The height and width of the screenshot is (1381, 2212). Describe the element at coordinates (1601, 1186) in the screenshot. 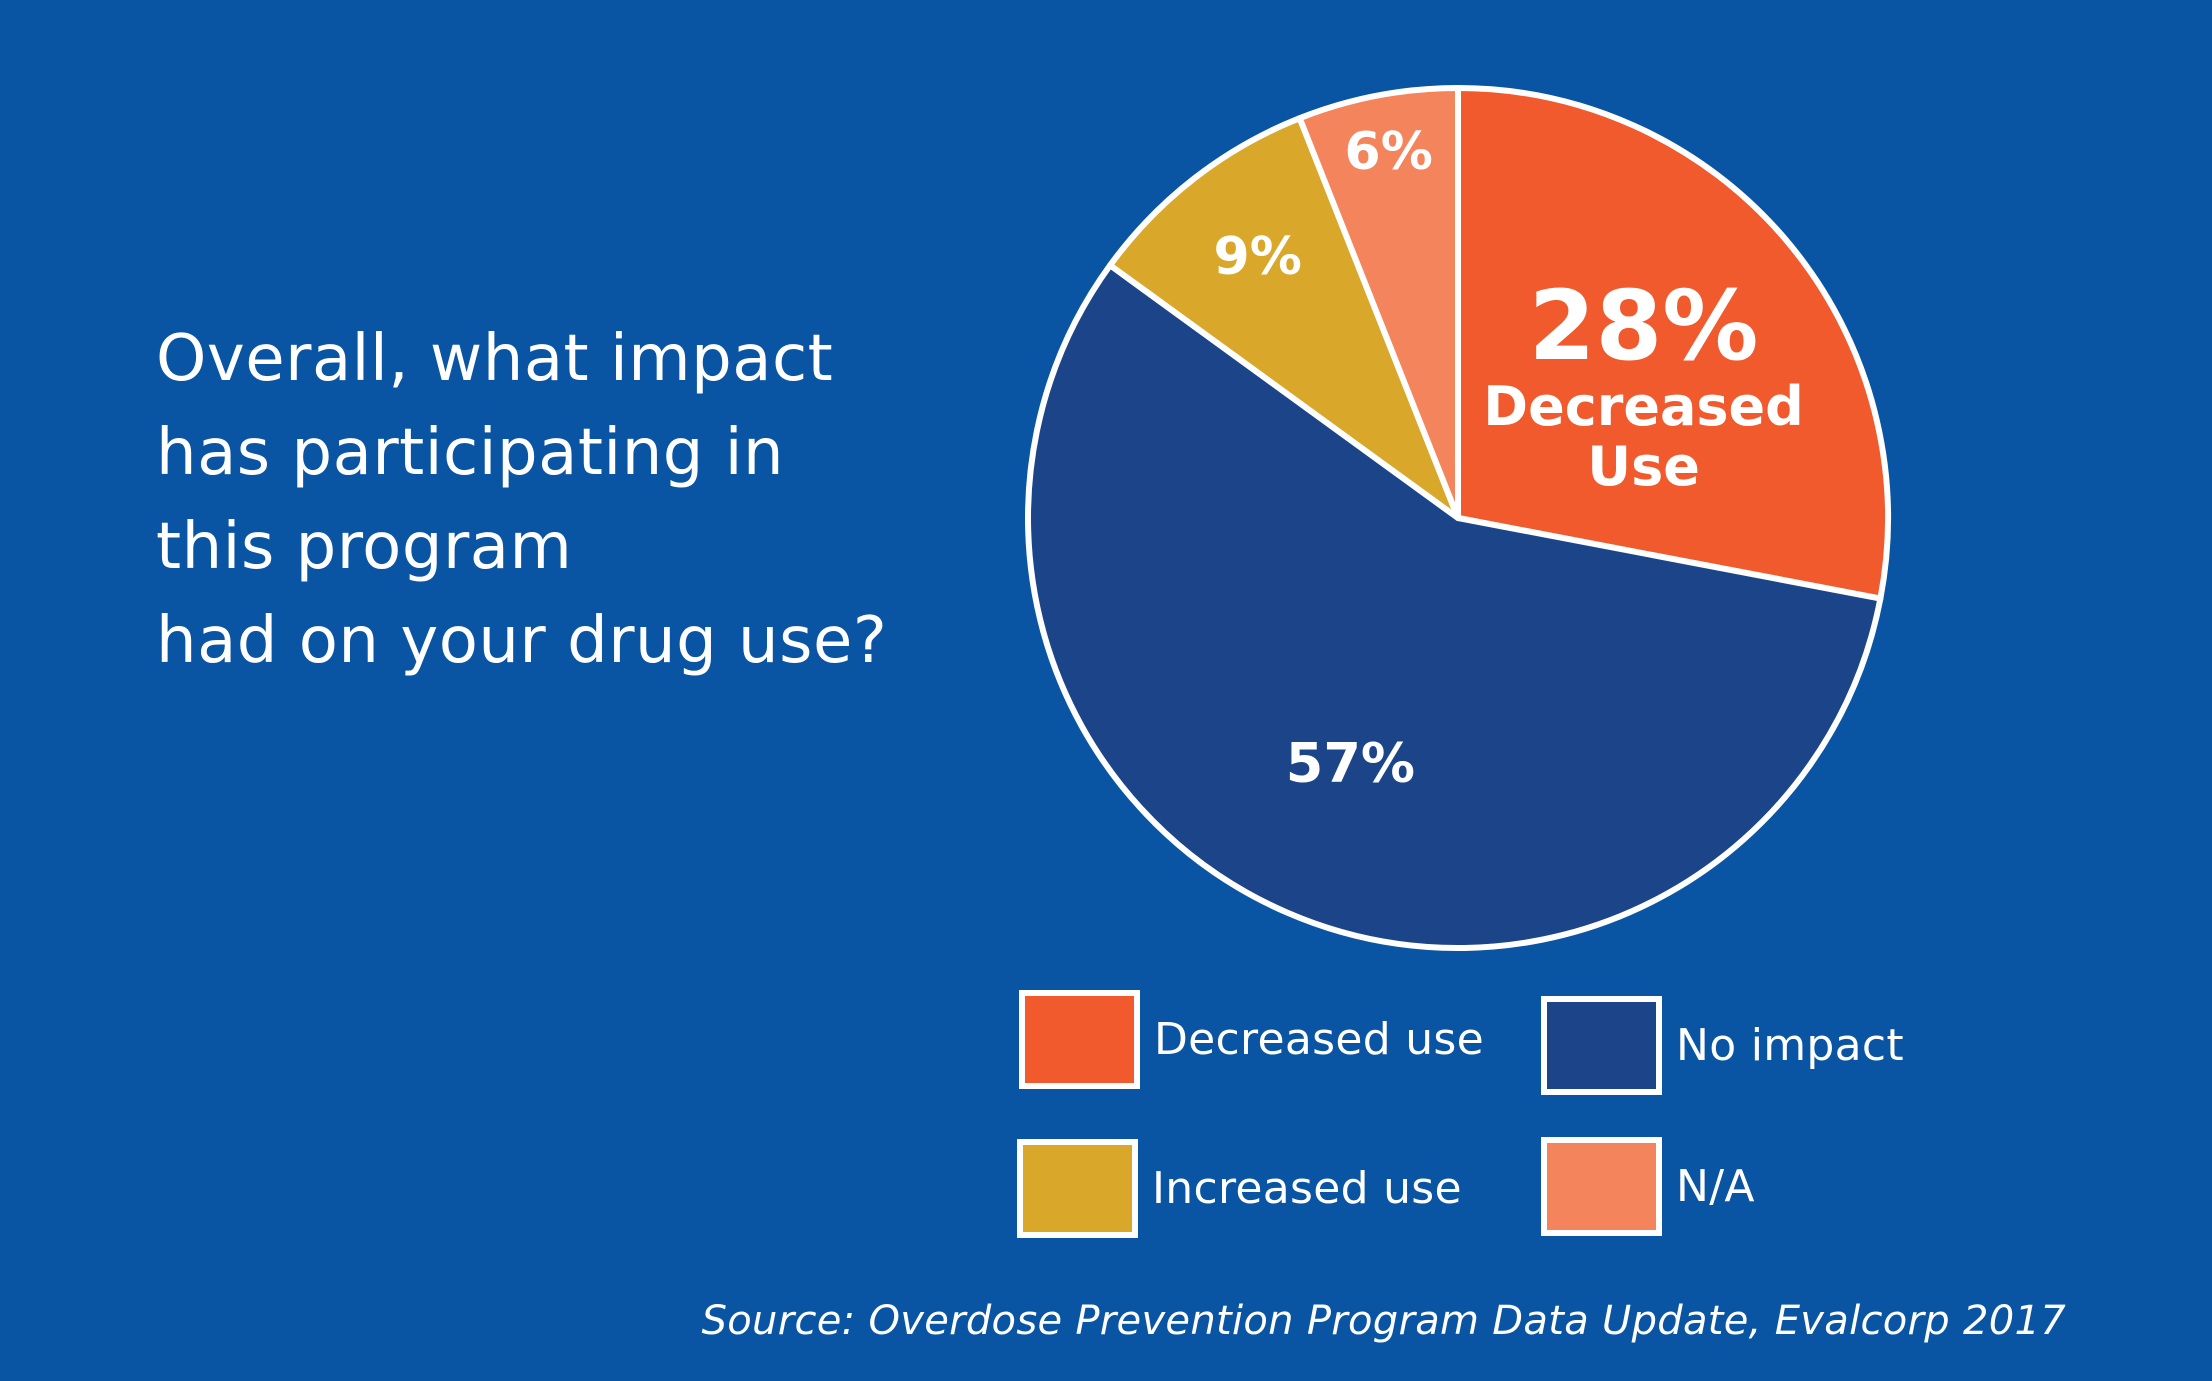

I see `legend-swatch-na` at that location.